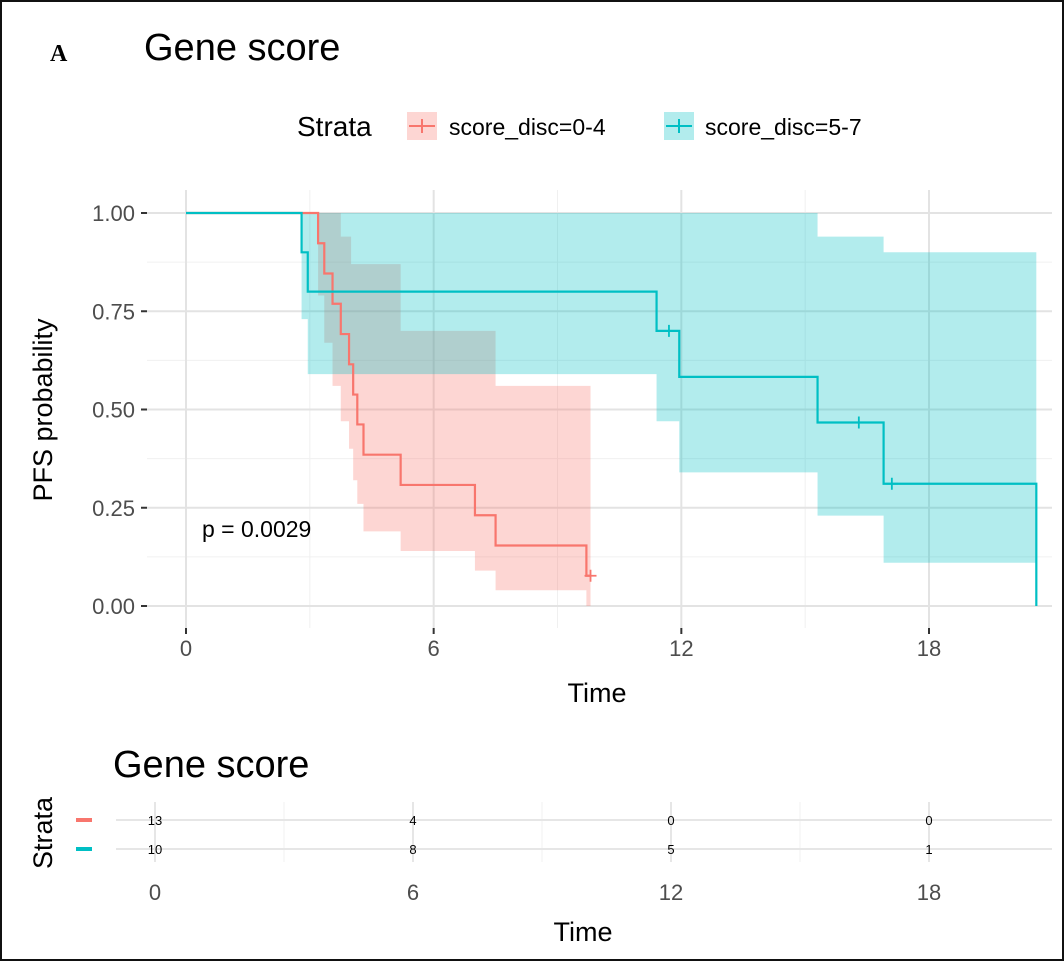 Image resolution: width=1064 pixels, height=961 pixels. Describe the element at coordinates (113, 213) in the screenshot. I see `km-y-tick-label: 1.00` at that location.